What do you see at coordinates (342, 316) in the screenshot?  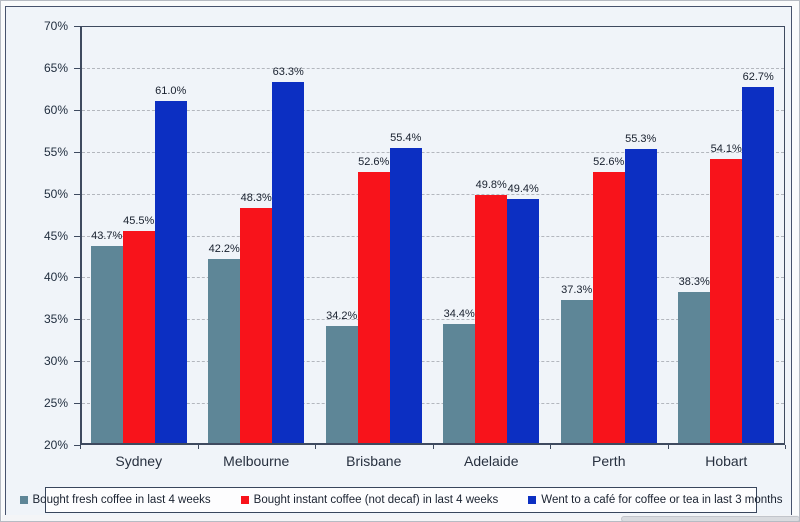 I see `value-label: 34.2%` at bounding box center [342, 316].